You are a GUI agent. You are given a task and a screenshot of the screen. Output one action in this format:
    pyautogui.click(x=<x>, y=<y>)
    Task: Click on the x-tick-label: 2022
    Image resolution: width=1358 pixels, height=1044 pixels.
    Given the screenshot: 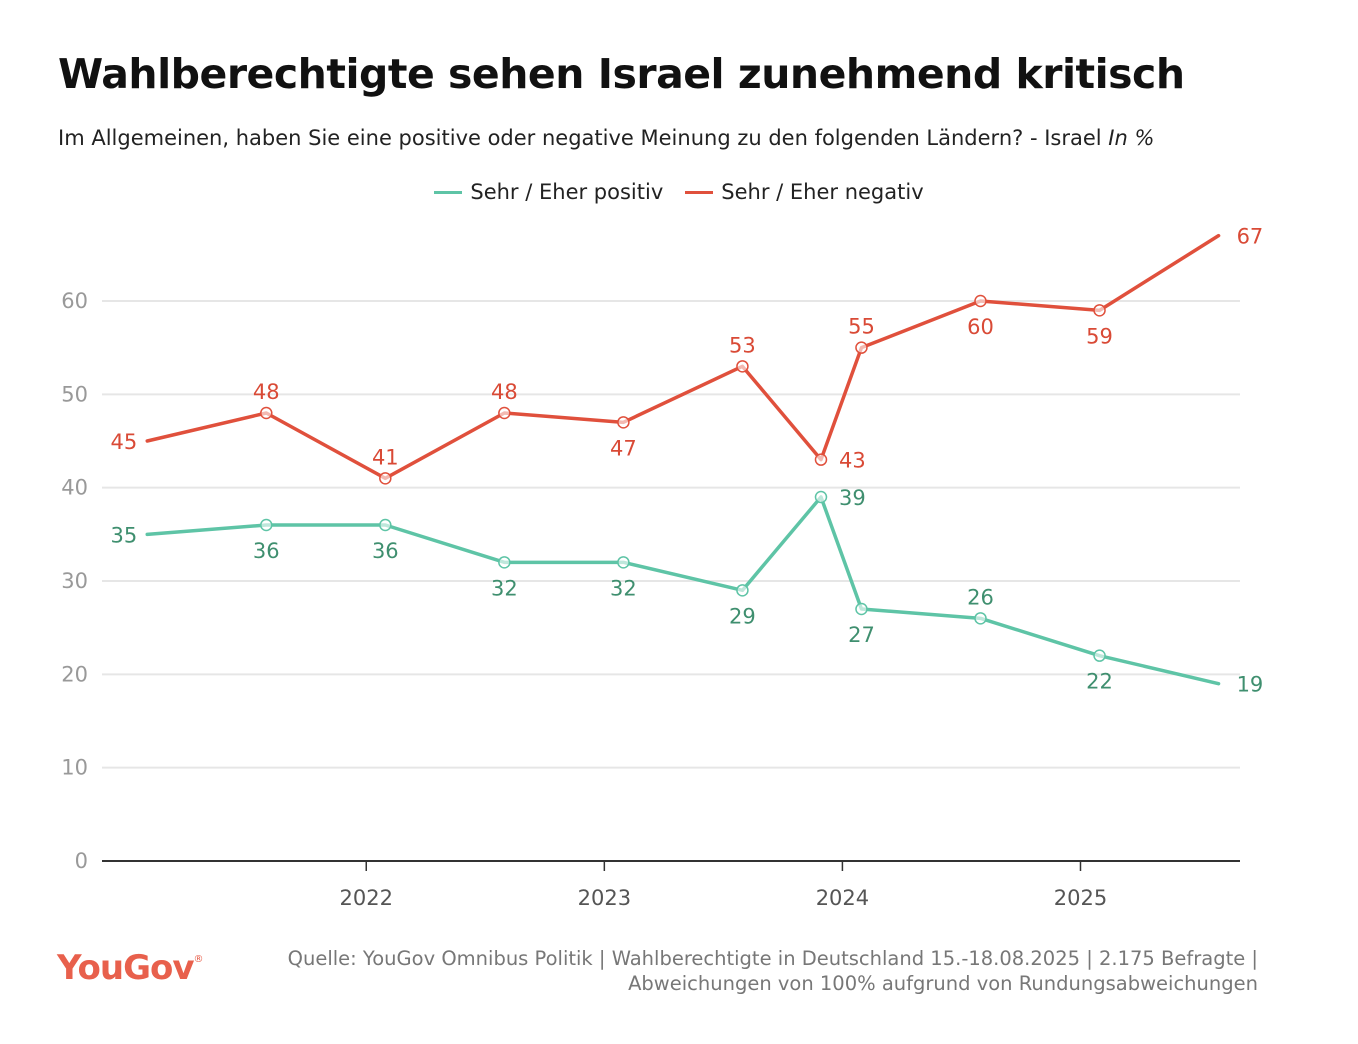 What is the action you would take?
    pyautogui.click(x=366, y=898)
    